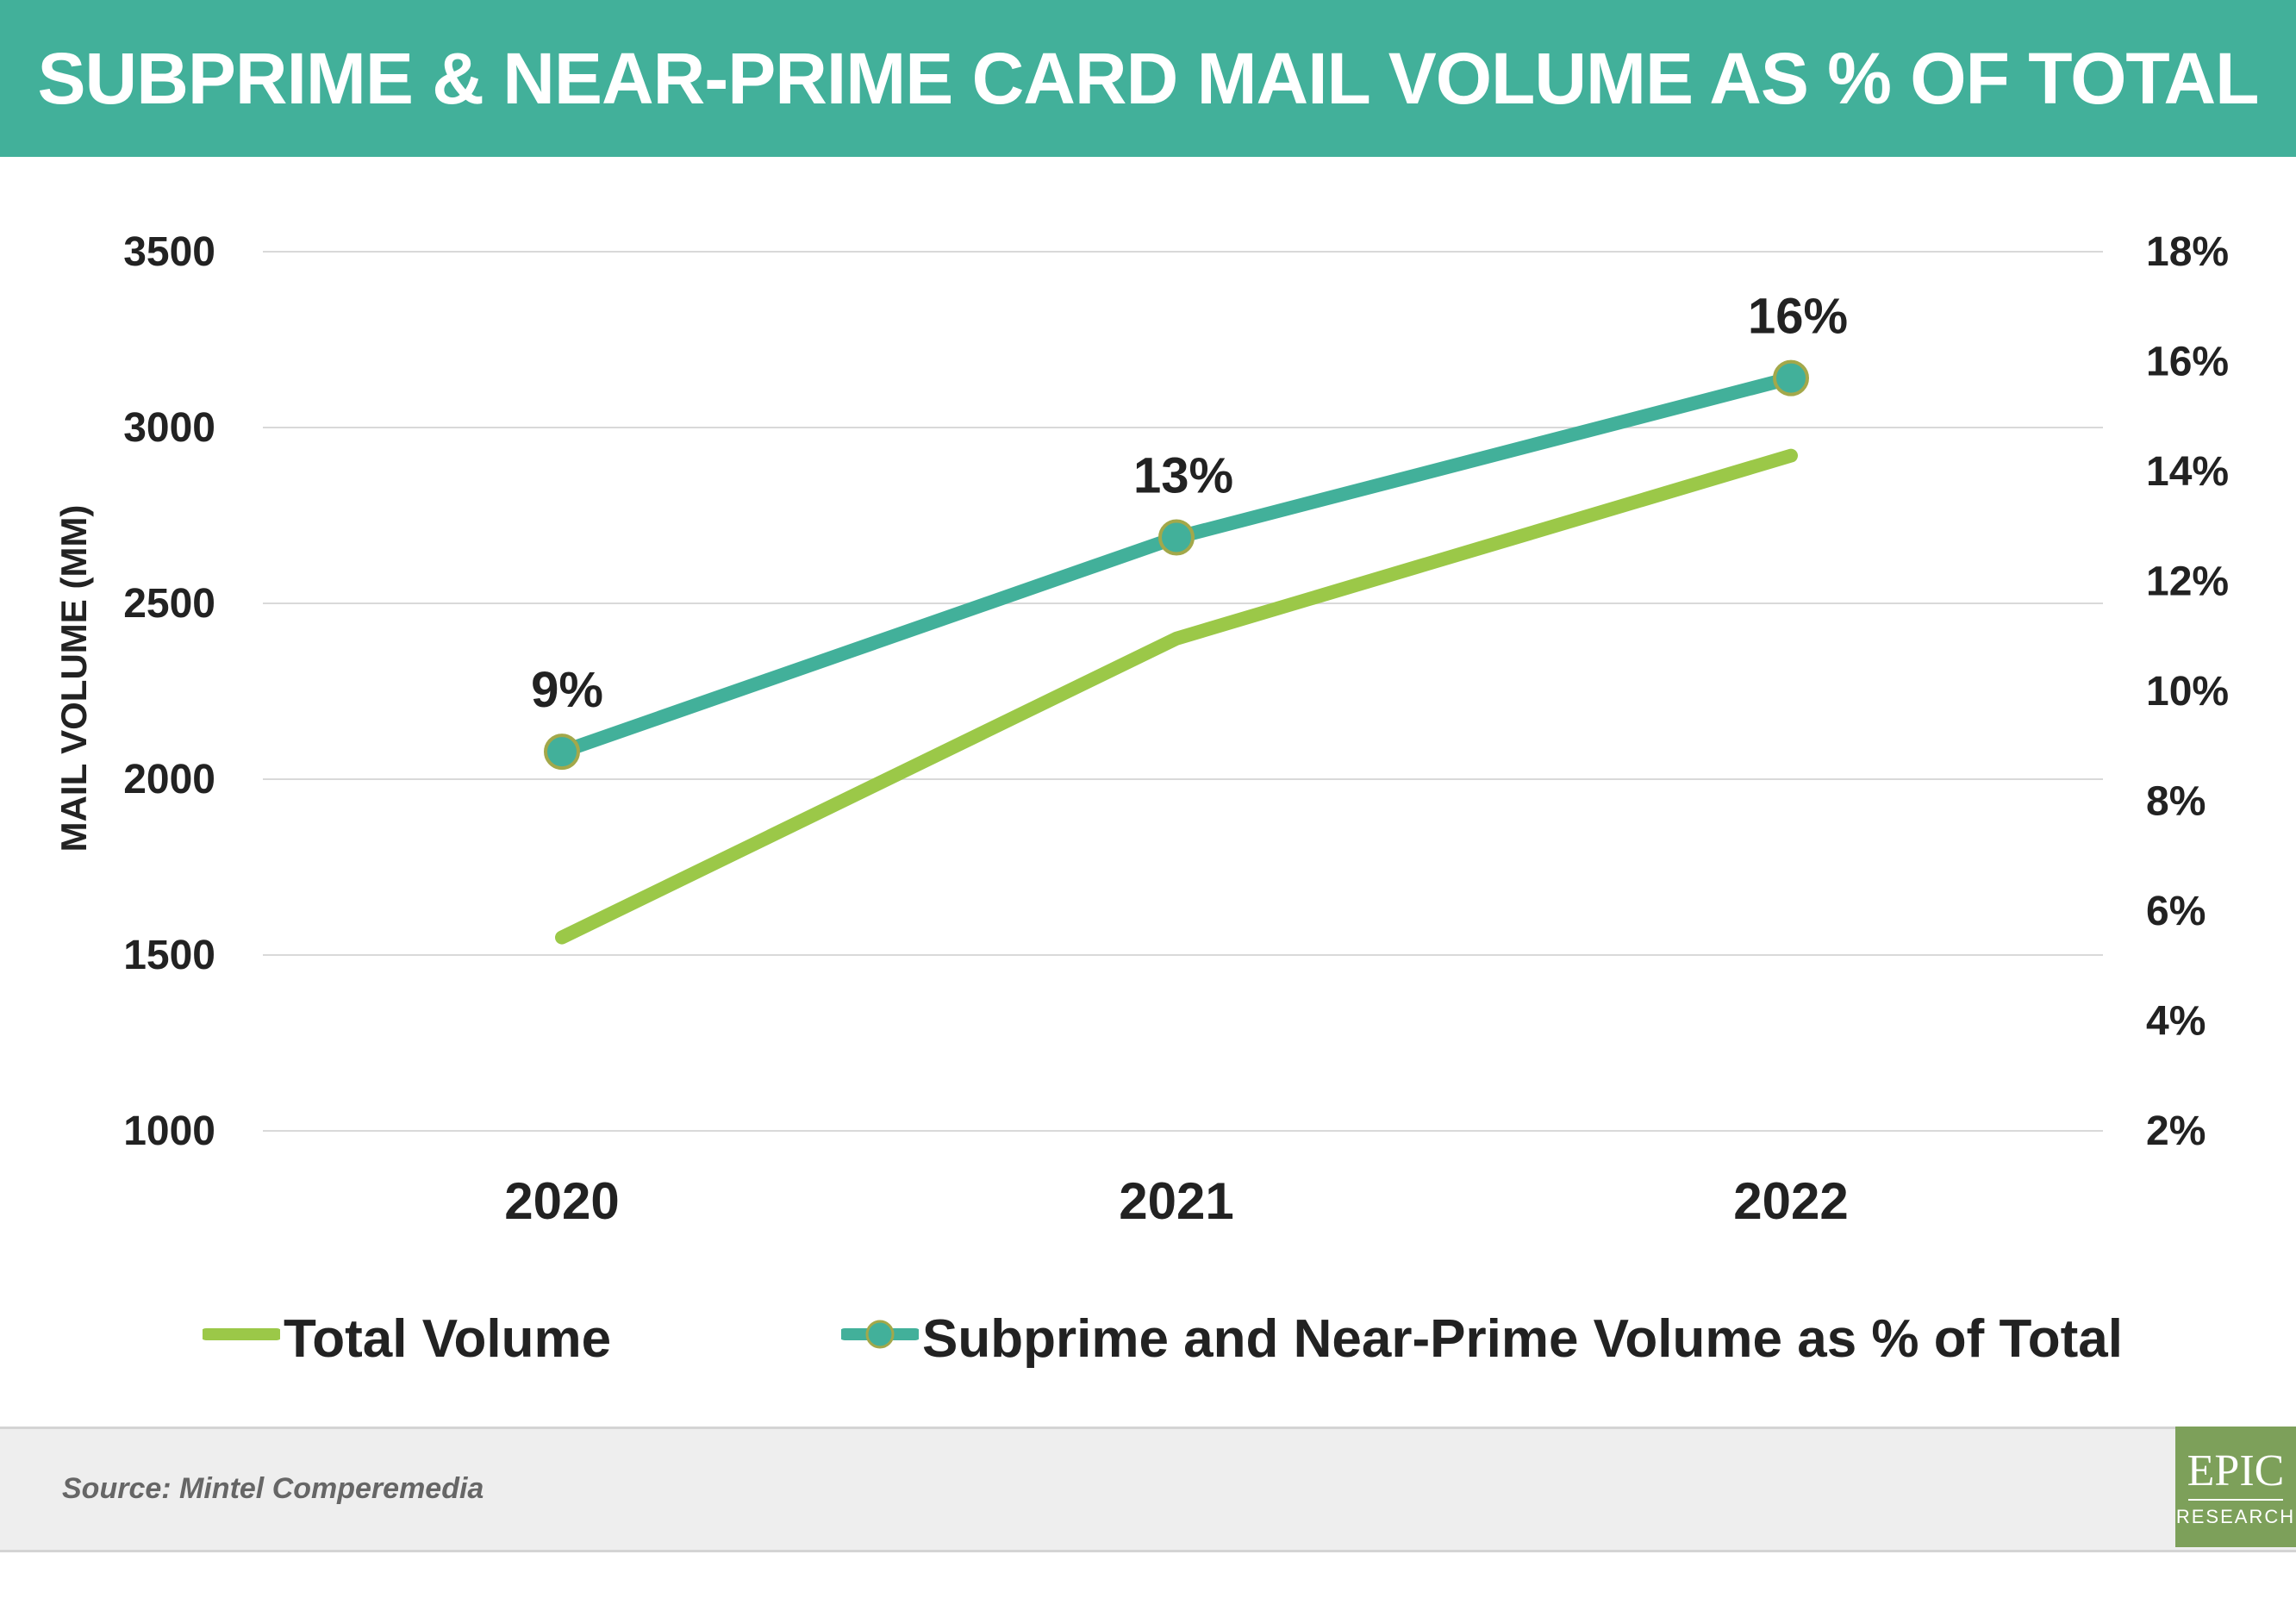 The image size is (2296, 1617). Describe the element at coordinates (2187, 252) in the screenshot. I see `right-axis-tick-18pct: 18%` at that location.